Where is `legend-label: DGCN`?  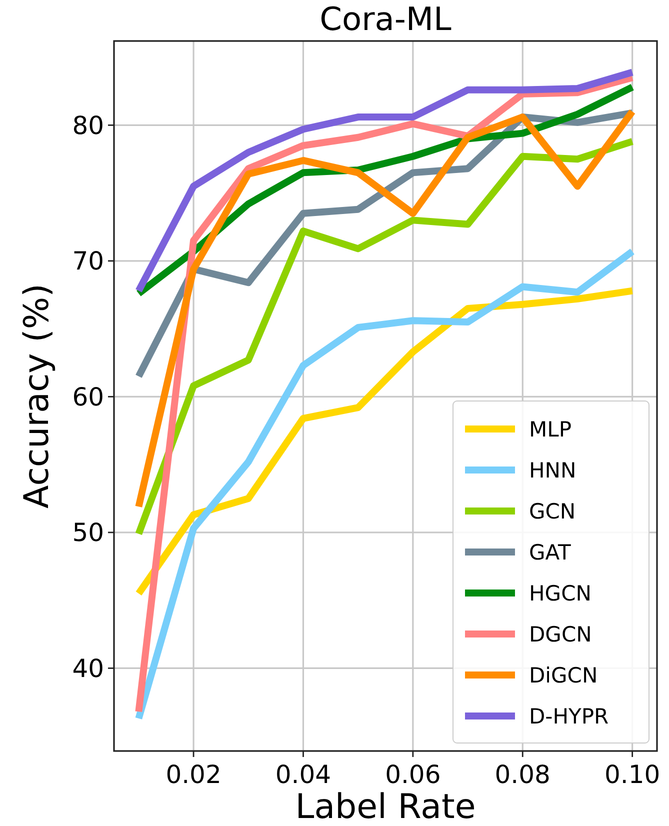
legend-label: DGCN is located at coordinates (560, 634).